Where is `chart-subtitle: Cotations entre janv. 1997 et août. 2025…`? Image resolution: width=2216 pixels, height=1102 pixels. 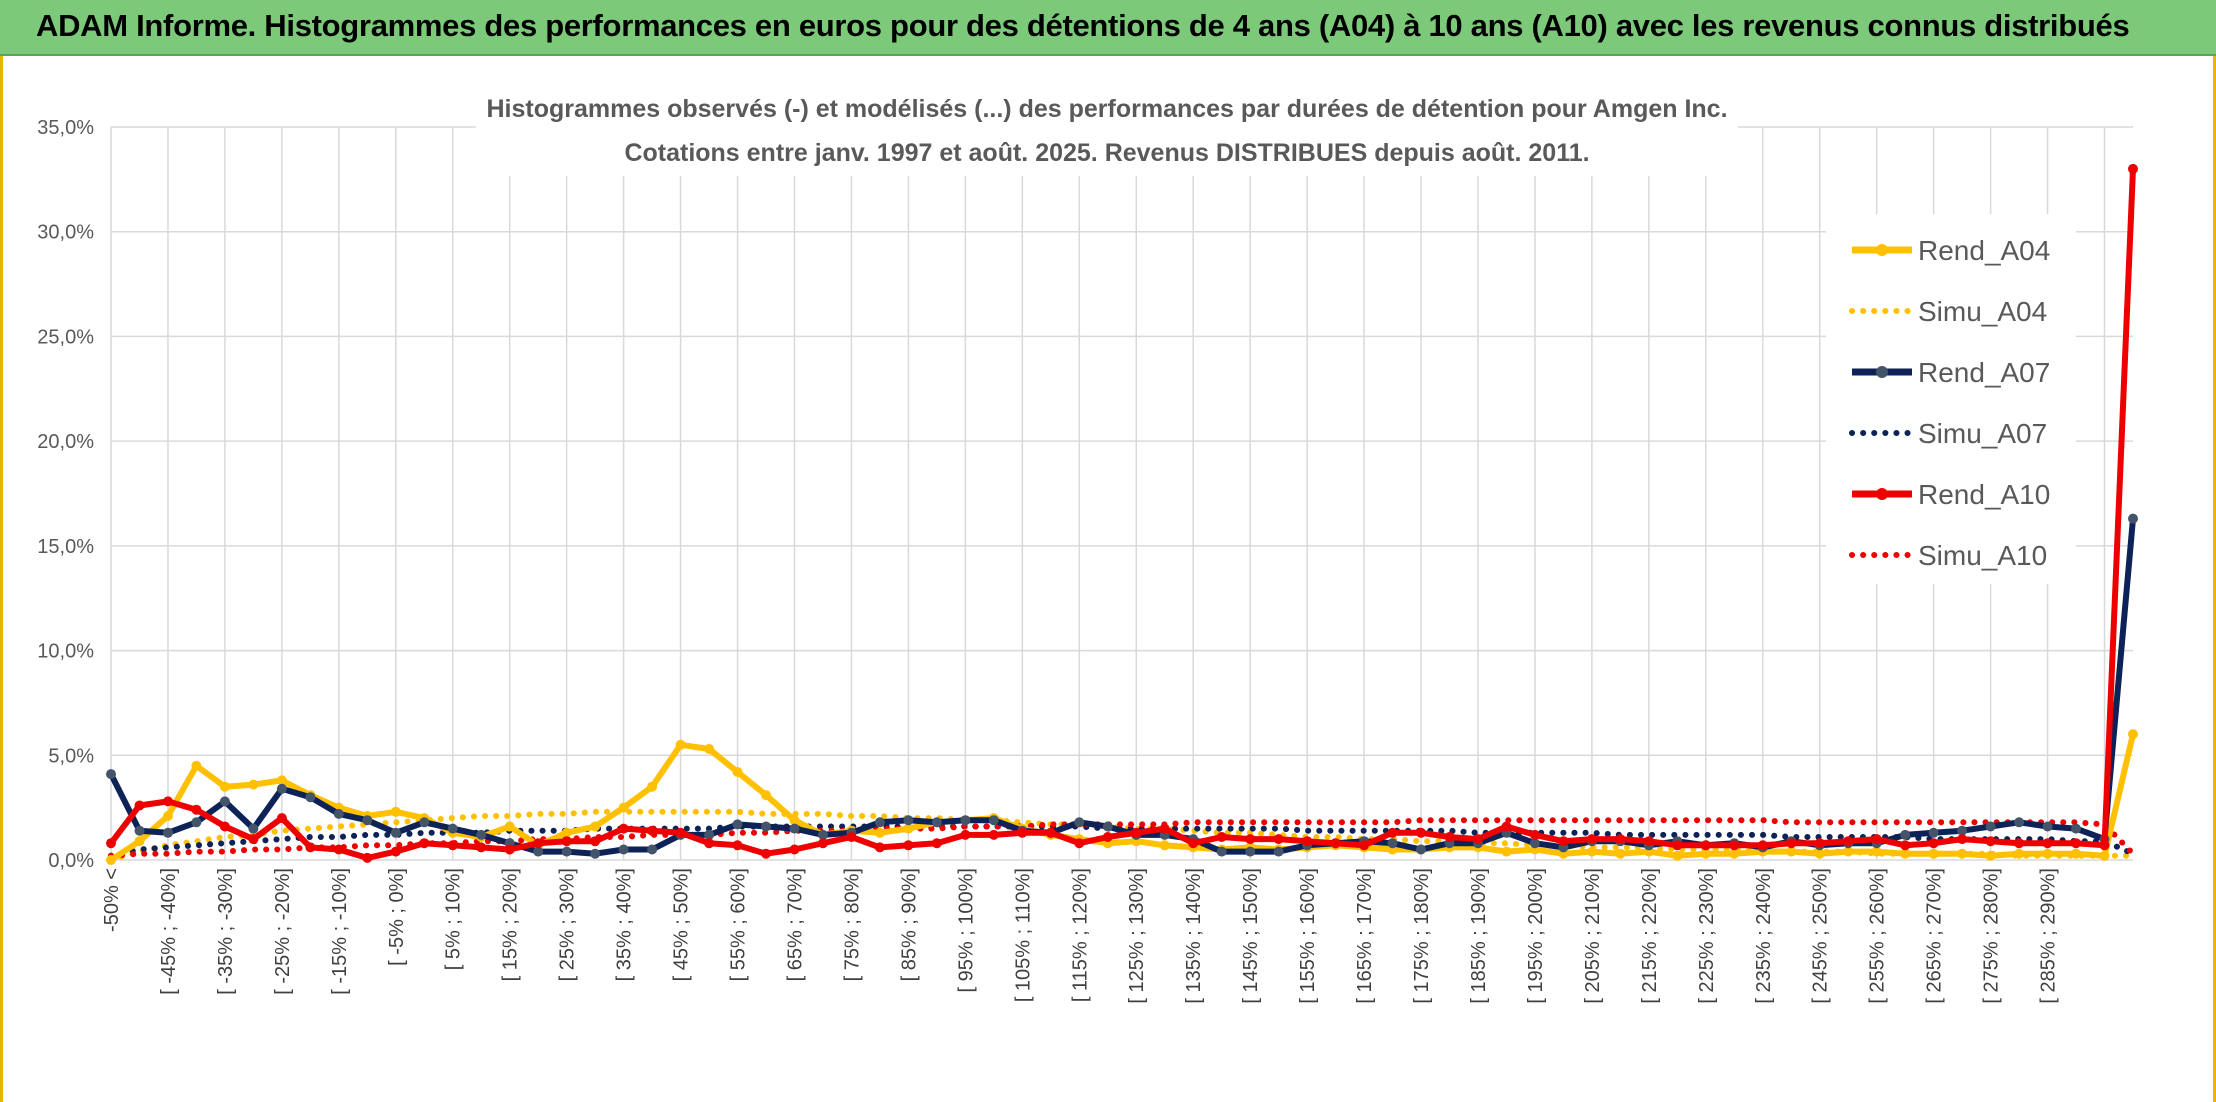 chart-subtitle: Cotations entre janv. 1997 et août. 2025… is located at coordinates (1106, 153).